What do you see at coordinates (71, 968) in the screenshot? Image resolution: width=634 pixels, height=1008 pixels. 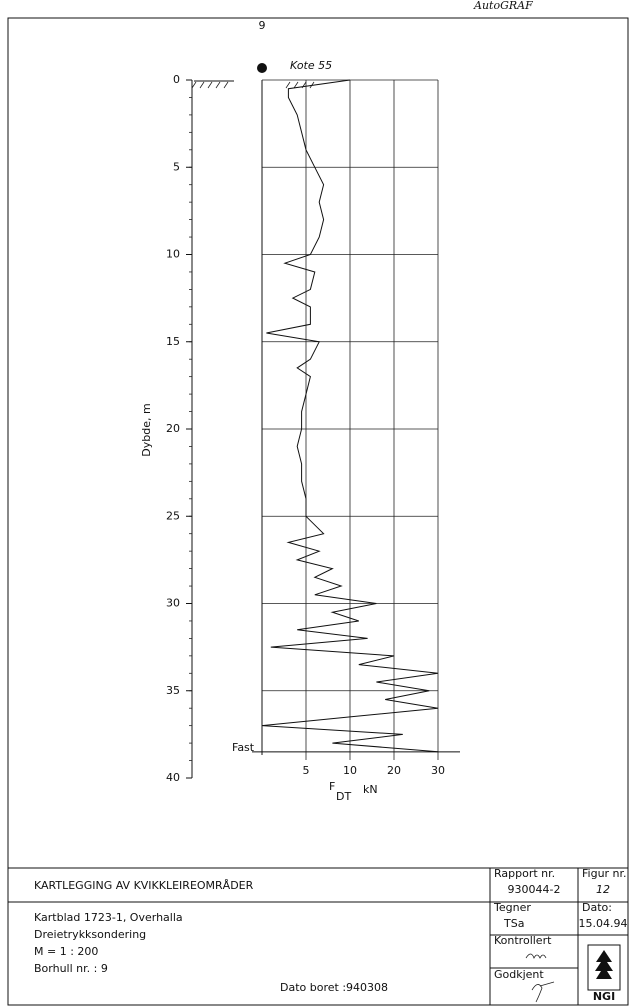 I see `info-line: Borhull nr. : 9` at bounding box center [71, 968].